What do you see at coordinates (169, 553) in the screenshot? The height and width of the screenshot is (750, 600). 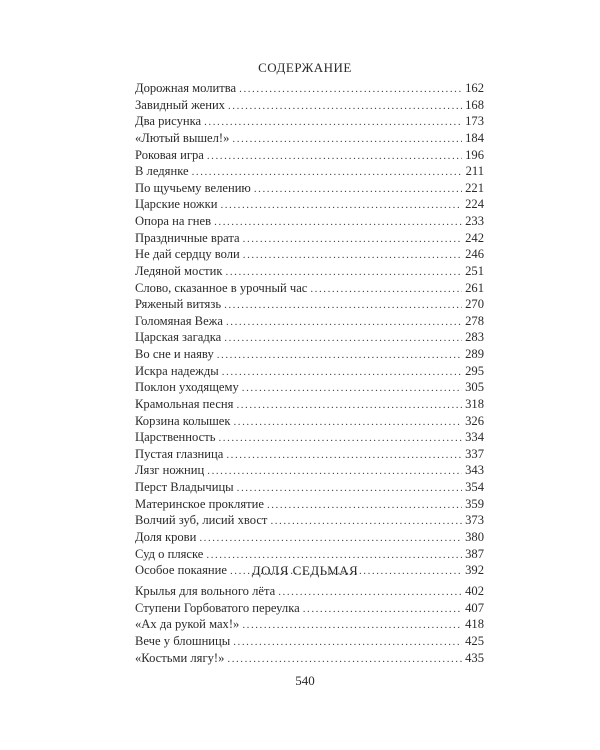 I see `toc-entry-title: Суд о пляске` at bounding box center [169, 553].